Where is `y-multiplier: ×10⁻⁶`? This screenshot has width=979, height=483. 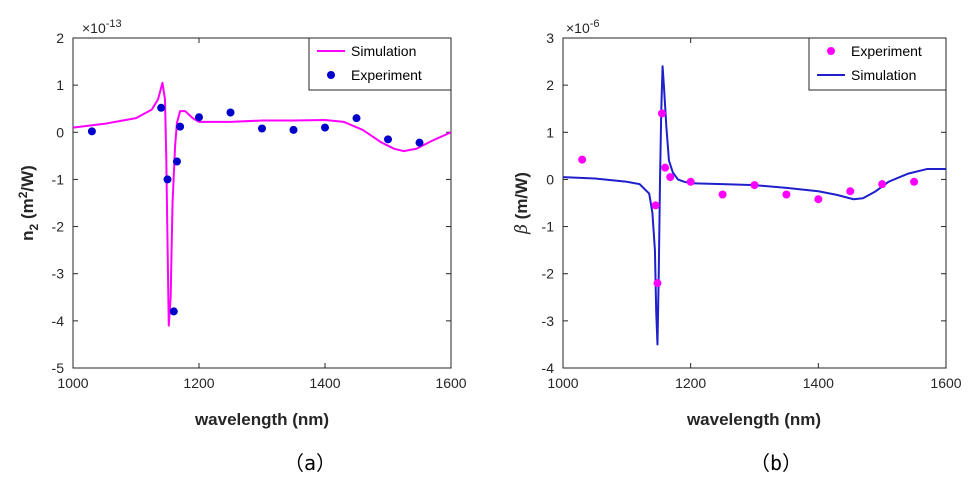 y-multiplier: ×10⁻⁶ is located at coordinates (583, 27).